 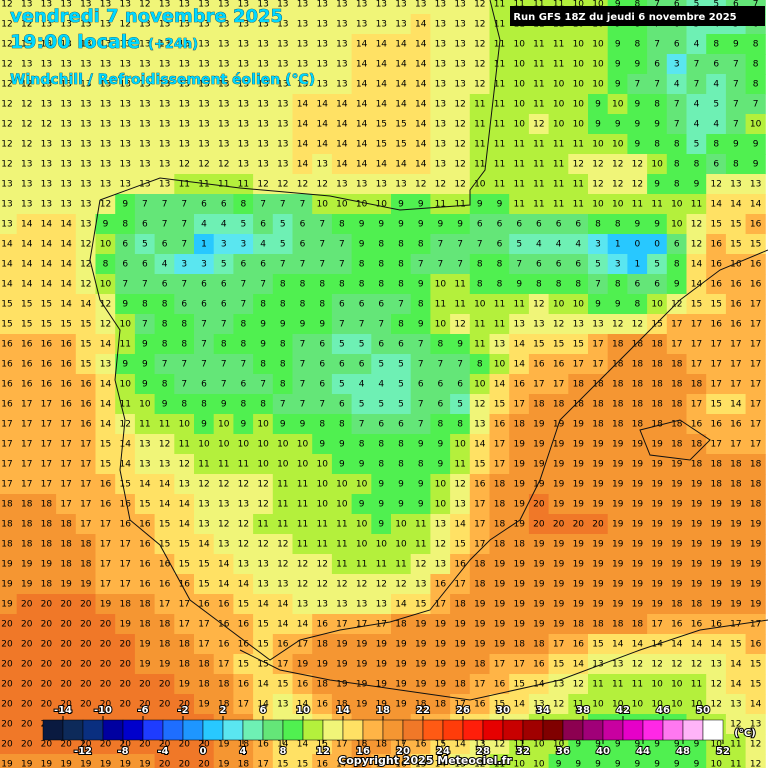 I want to click on field-value: 15, so click(x=184, y=545).